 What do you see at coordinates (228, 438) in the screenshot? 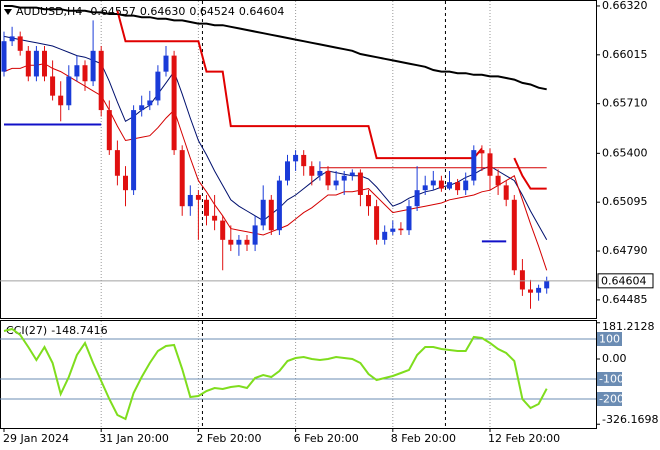
I see `x-tick-label: 2 Feb 20:00` at bounding box center [228, 438].